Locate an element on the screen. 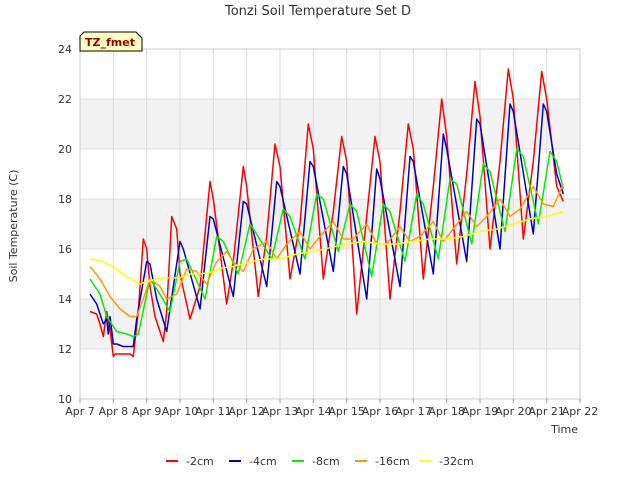 Image resolution: width=640 pixels, height=480 pixels. x-tick-label: Apr 11 is located at coordinates (213, 411).